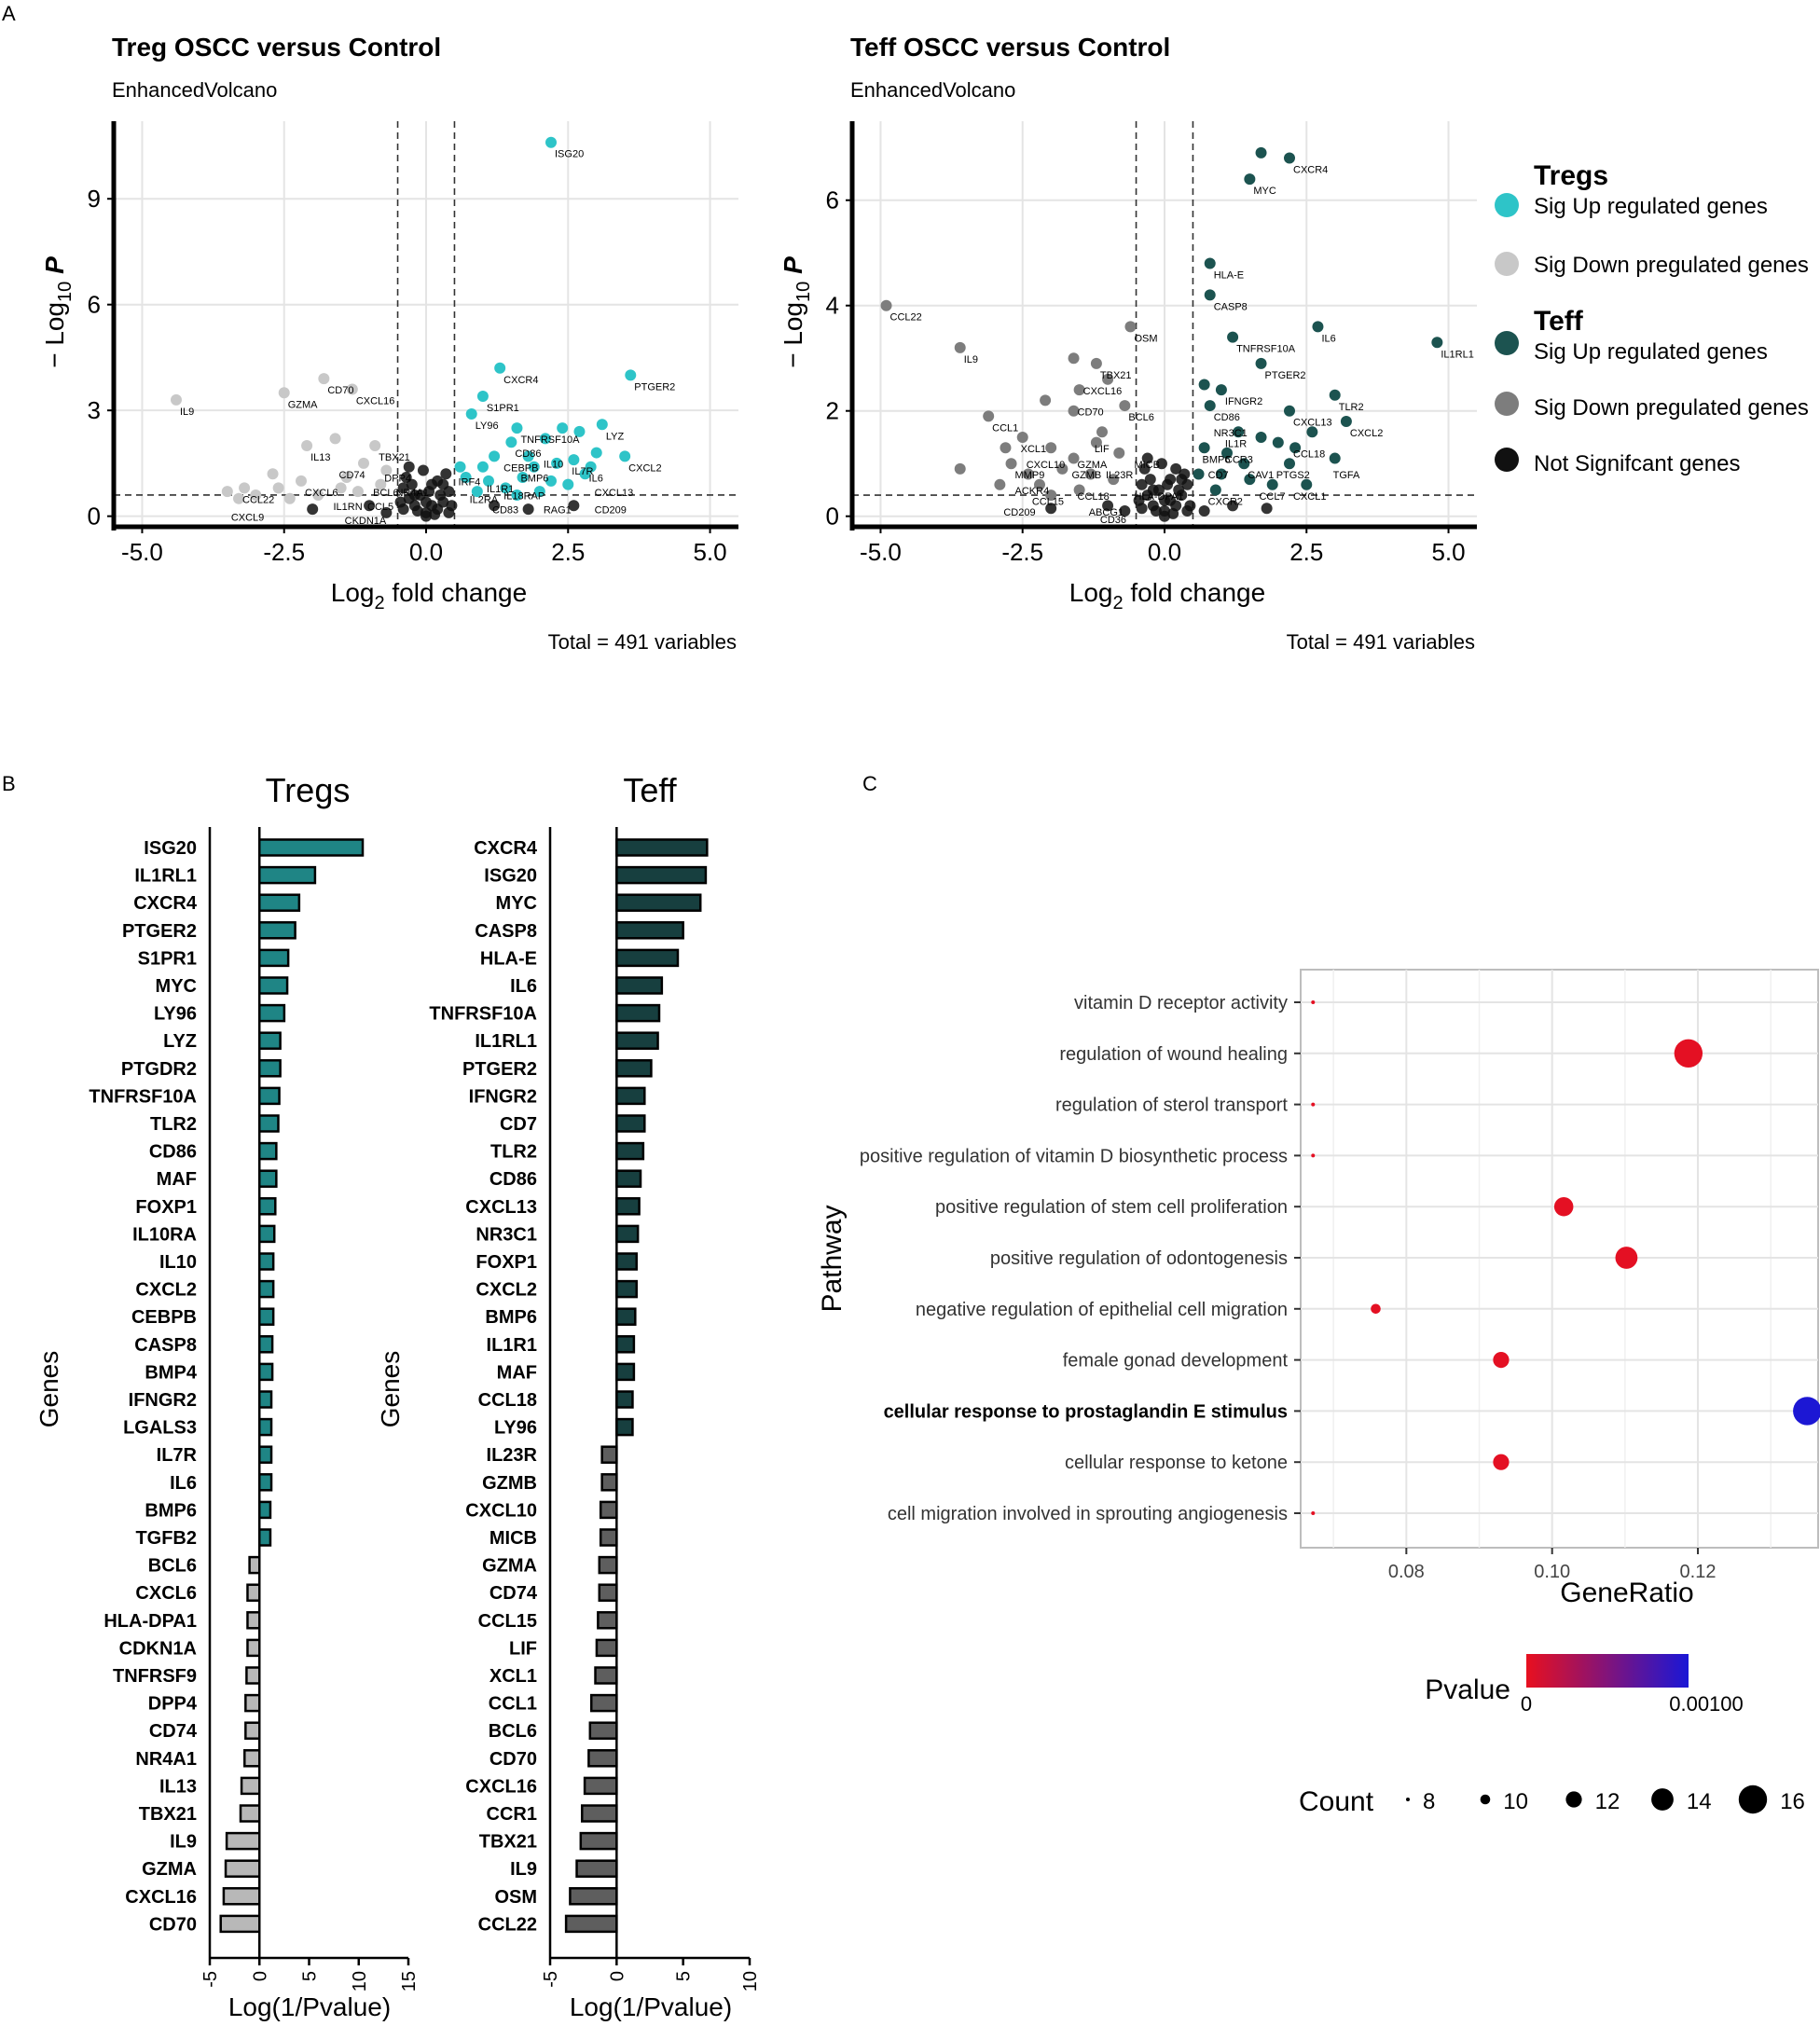 The height and width of the screenshot is (2026, 1820). Describe the element at coordinates (187, 412) in the screenshot. I see `volcano-treg-gene-label: IL9` at that location.